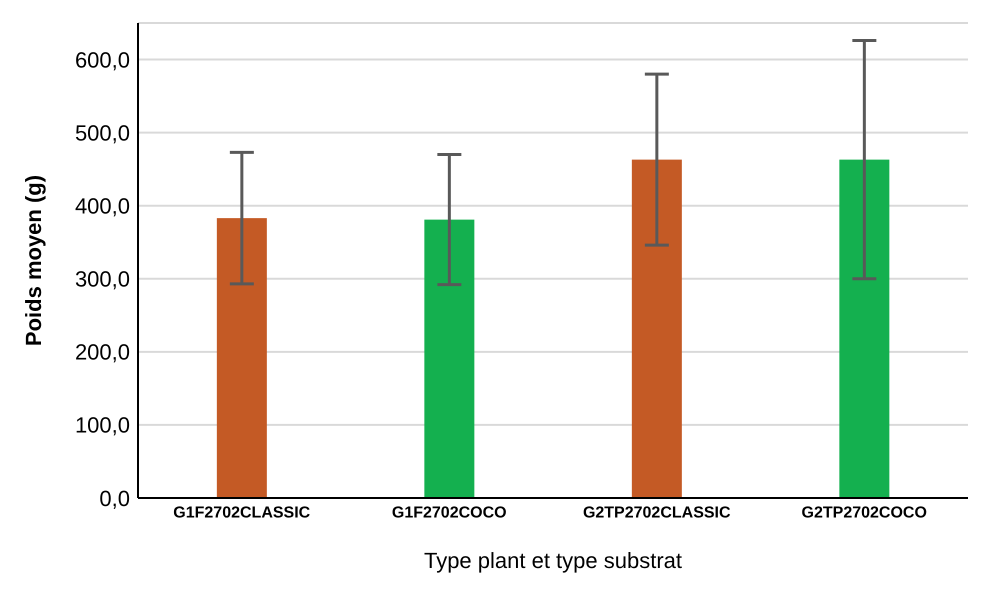 This screenshot has width=987, height=597. Describe the element at coordinates (102, 425) in the screenshot. I see `y-tick-label: 100,0` at that location.